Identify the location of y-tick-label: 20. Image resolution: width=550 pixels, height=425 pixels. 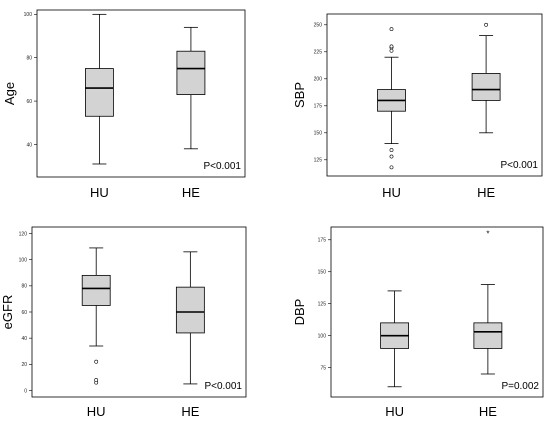
(24, 365).